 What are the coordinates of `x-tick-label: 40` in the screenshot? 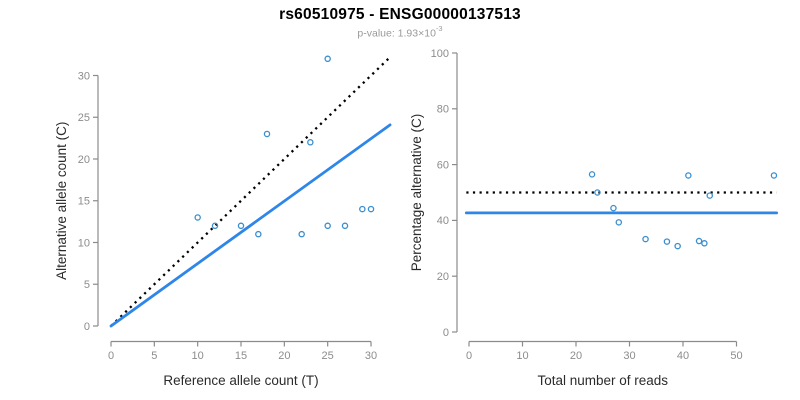 It's located at (683, 356).